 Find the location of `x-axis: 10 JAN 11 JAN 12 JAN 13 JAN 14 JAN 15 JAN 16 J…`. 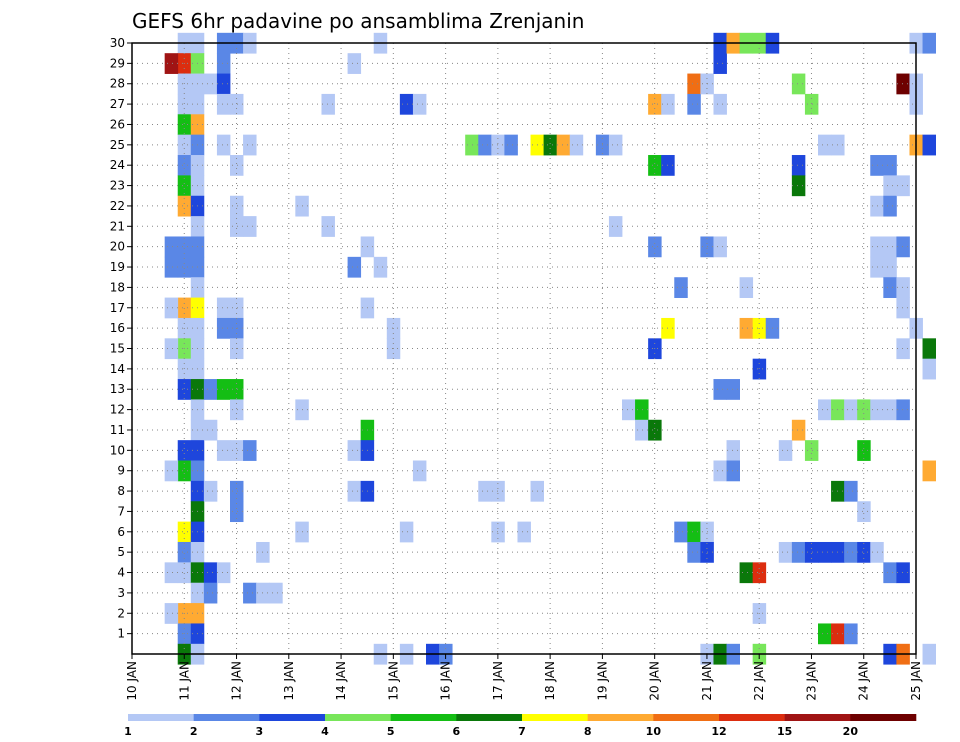

x-axis: 10 JAN 11 JAN 12 JAN 13 JAN 14 JAN 15 JAN 16 J… is located at coordinates (524, 677).